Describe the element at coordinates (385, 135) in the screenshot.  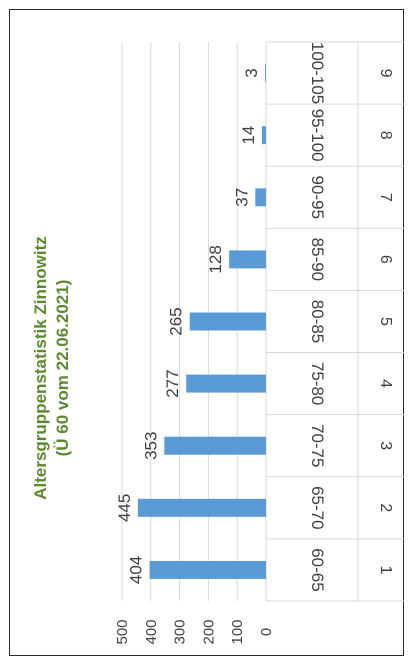
I see `row-number-label: 8` at that location.